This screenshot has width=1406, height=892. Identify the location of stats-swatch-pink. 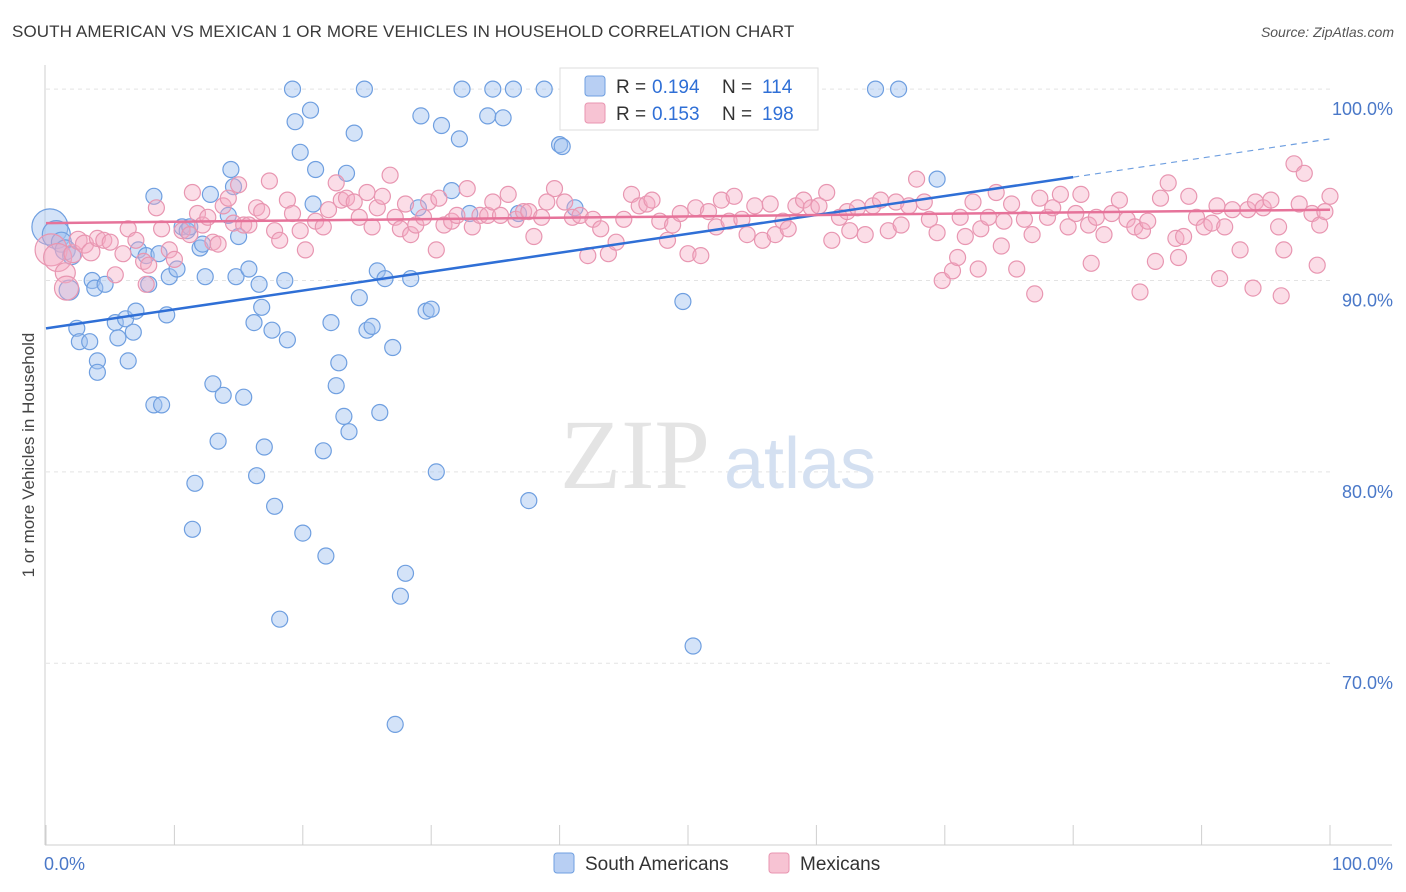
(595, 113).